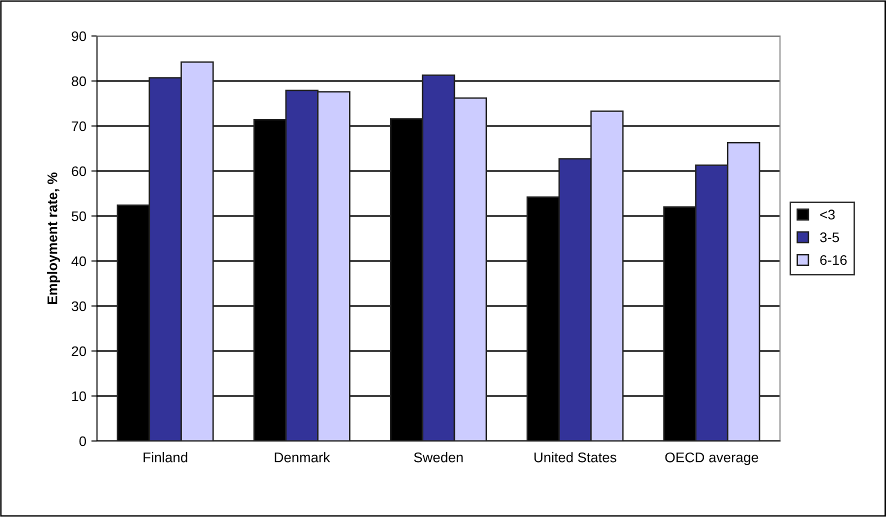 The image size is (887, 517). I want to click on y-tick-label: 20, so click(79, 351).